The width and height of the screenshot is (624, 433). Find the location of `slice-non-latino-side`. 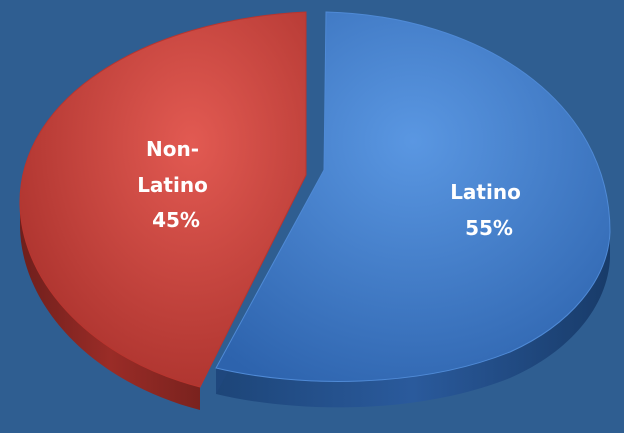

slice-non-latino-side is located at coordinates (110, 307).